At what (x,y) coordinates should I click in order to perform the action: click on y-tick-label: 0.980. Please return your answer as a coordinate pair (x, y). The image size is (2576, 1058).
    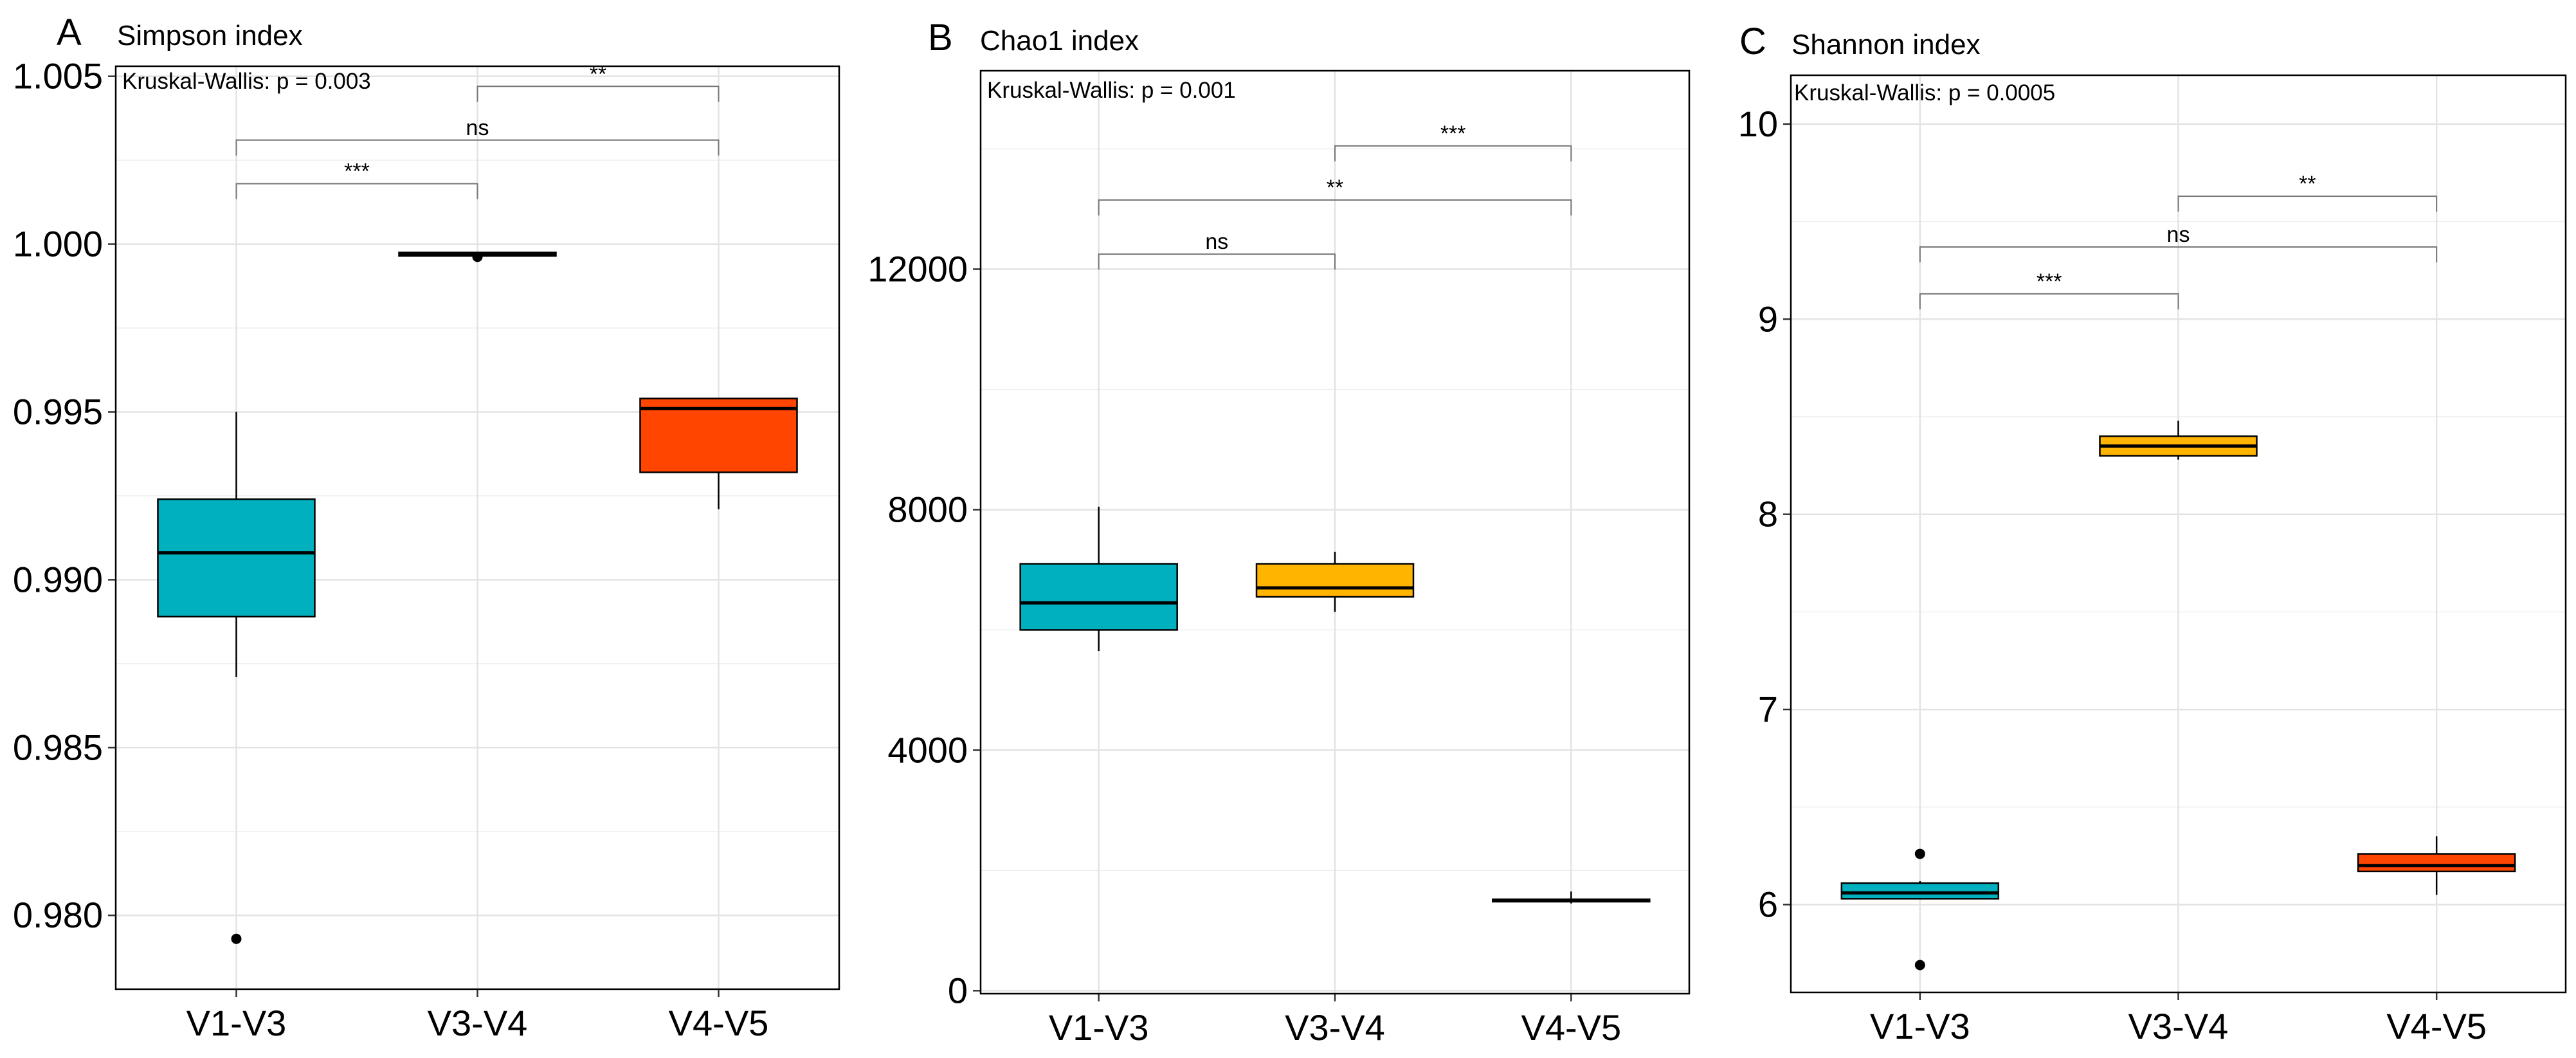
    Looking at the image, I should click on (58, 915).